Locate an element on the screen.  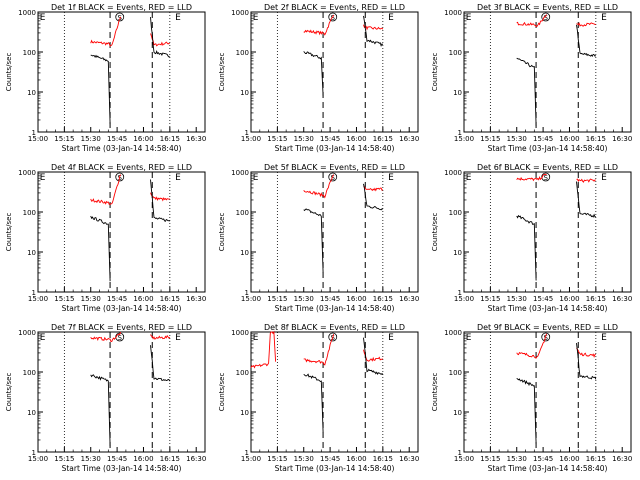
panel-title: Det 8f BLACK = Events, RED = LLD is located at coordinates (334, 327).